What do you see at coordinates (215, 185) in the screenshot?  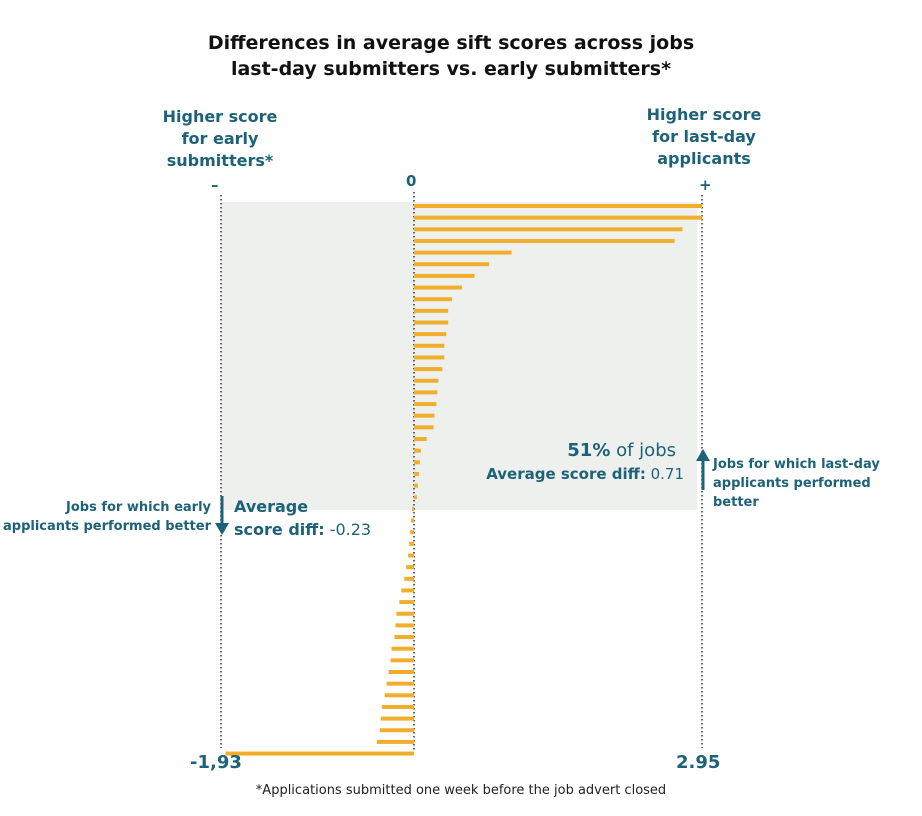 I see `minus-sign: –` at bounding box center [215, 185].